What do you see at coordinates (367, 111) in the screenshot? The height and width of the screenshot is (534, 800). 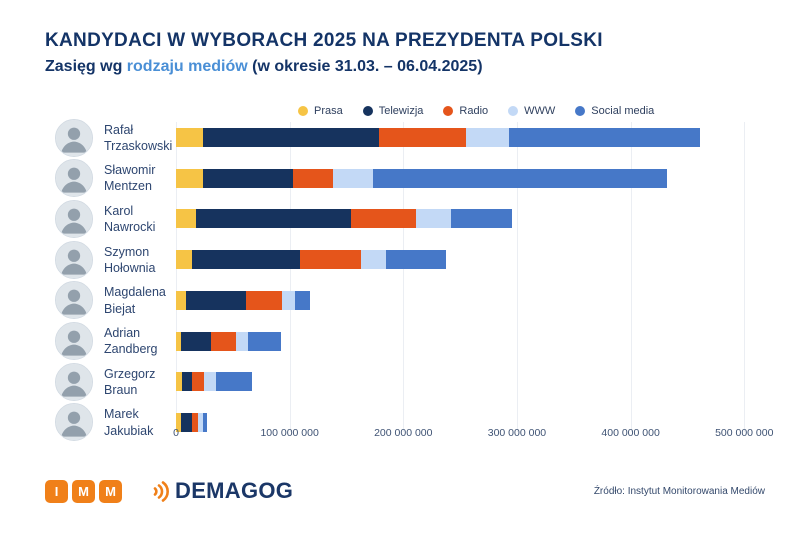 I see `legend-dot-telewizja` at bounding box center [367, 111].